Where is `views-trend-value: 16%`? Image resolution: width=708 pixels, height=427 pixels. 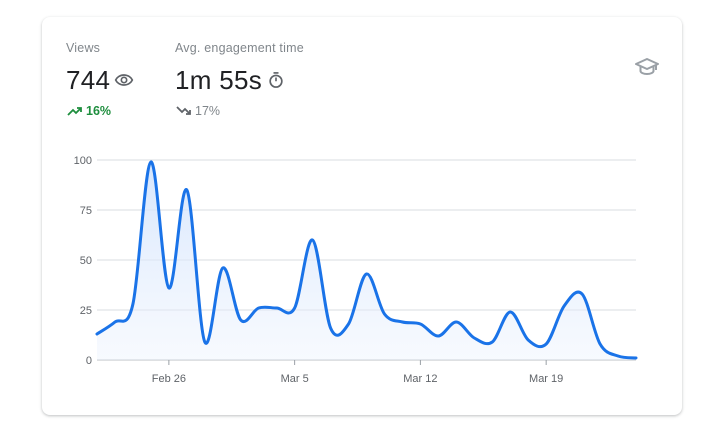 views-trend-value: 16% is located at coordinates (99, 111).